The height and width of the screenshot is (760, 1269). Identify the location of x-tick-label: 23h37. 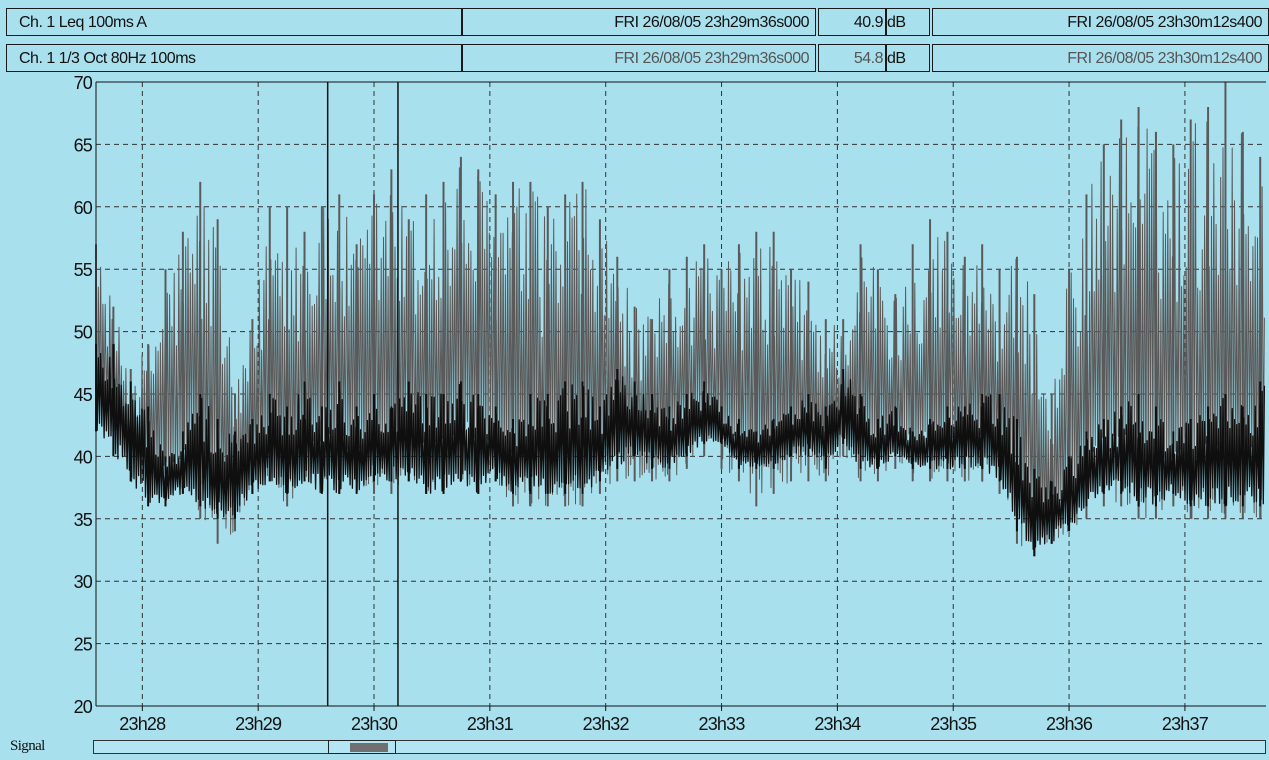
(1185, 724).